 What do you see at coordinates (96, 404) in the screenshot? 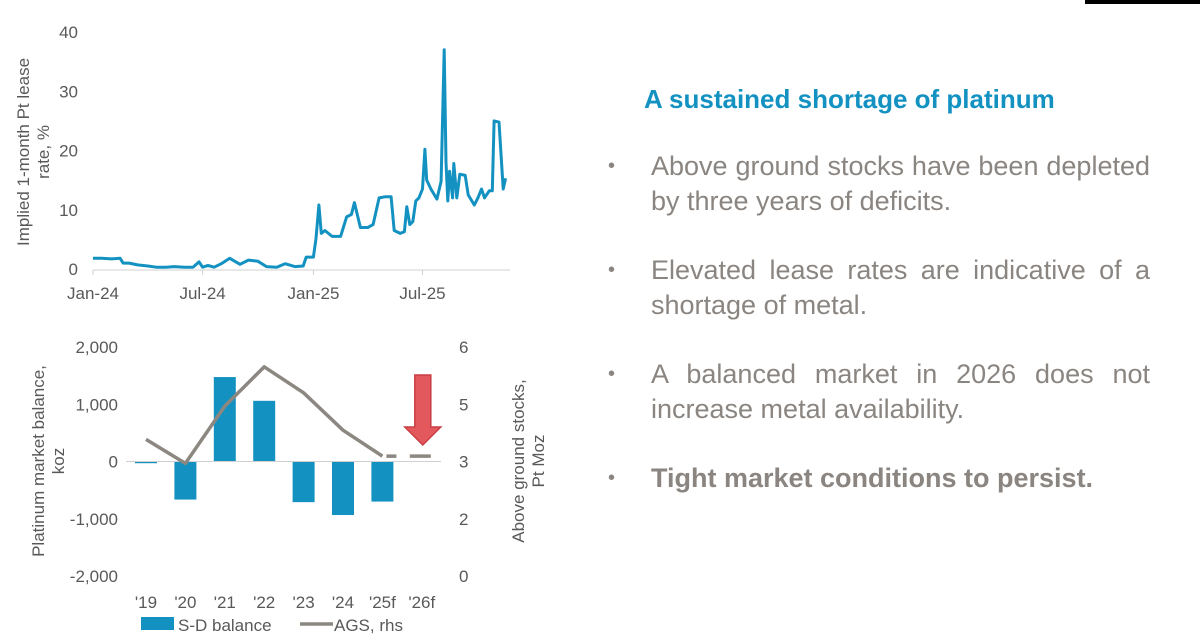
I see `y-tick-label: 1,000` at bounding box center [96, 404].